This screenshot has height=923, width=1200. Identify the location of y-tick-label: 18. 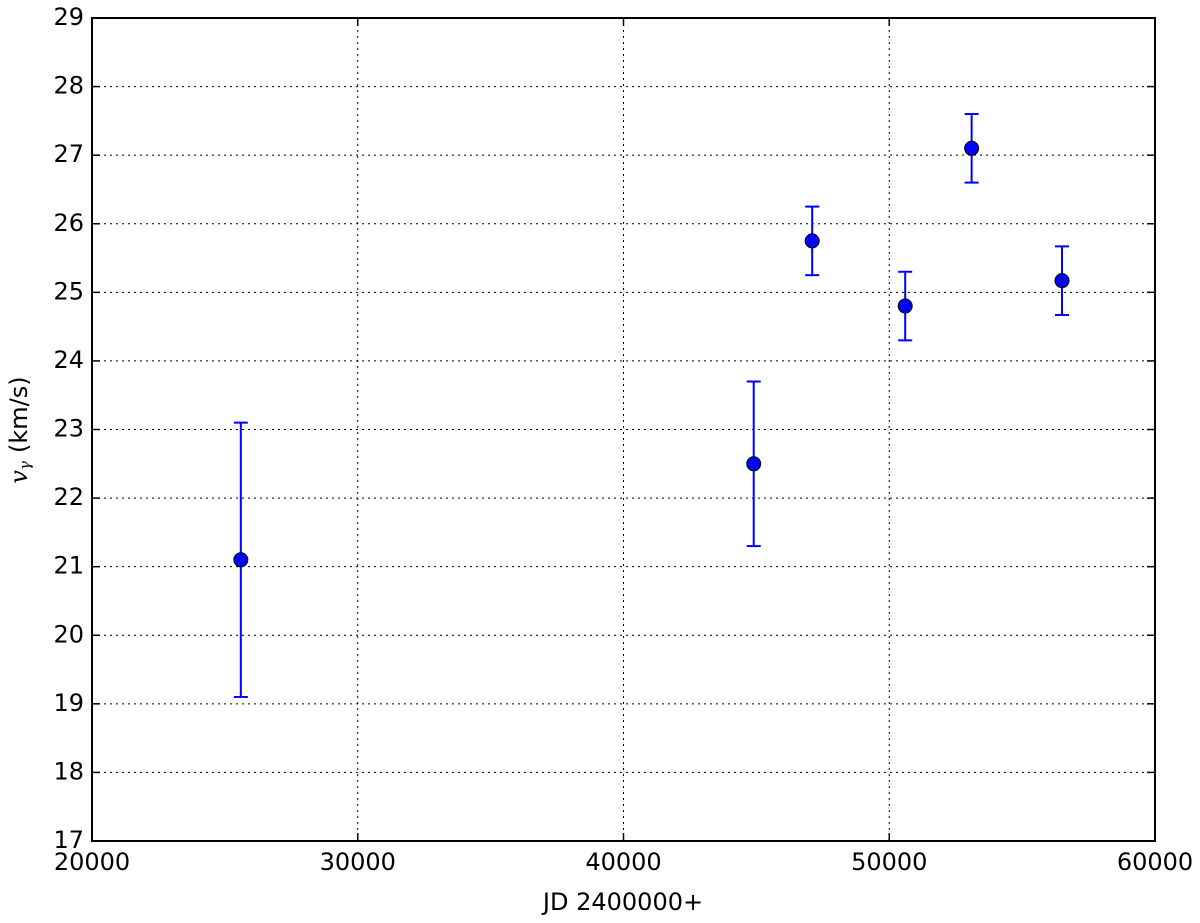
(68, 771).